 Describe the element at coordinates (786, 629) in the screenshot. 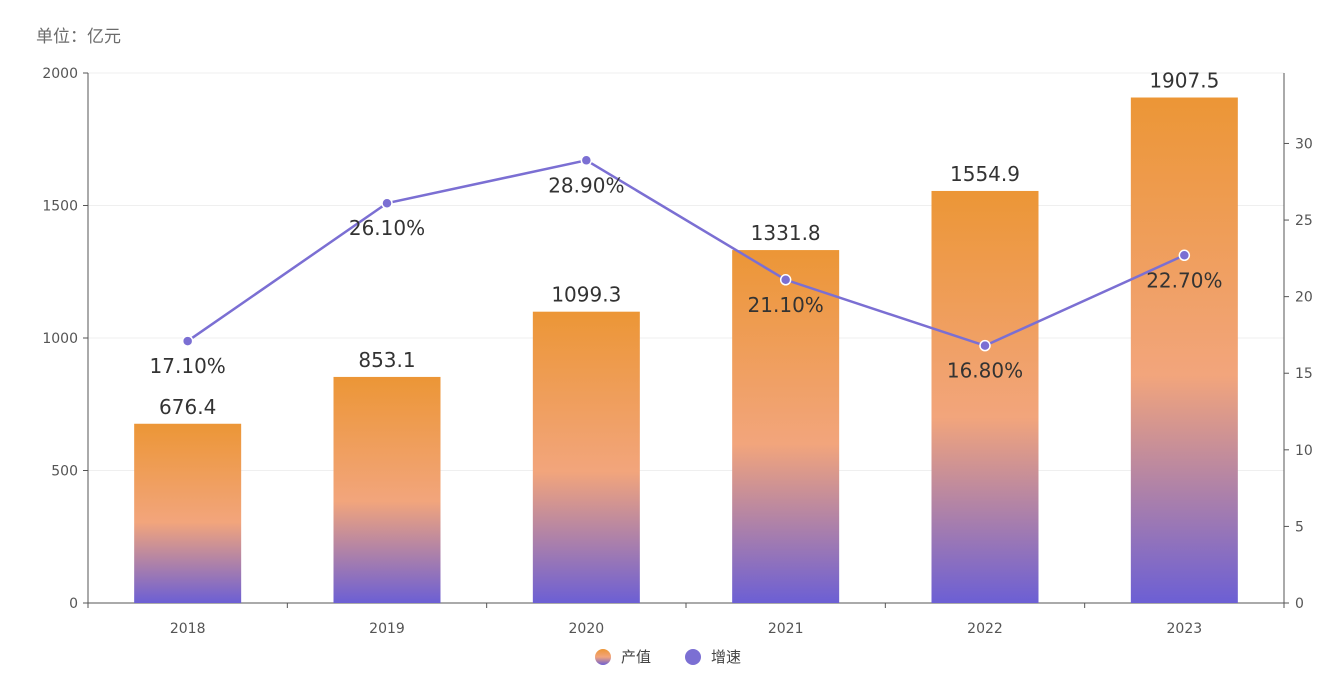

I see `x-tick-label: 2021` at that location.